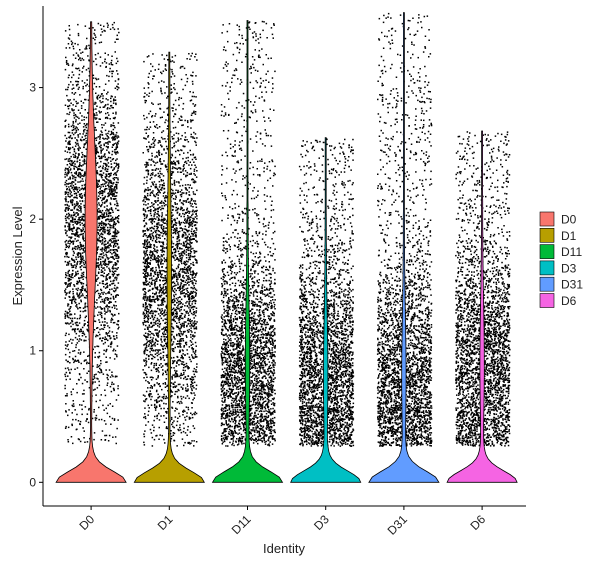  Describe the element at coordinates (17, 255) in the screenshot. I see `y-axis-title: Expression Level` at that location.